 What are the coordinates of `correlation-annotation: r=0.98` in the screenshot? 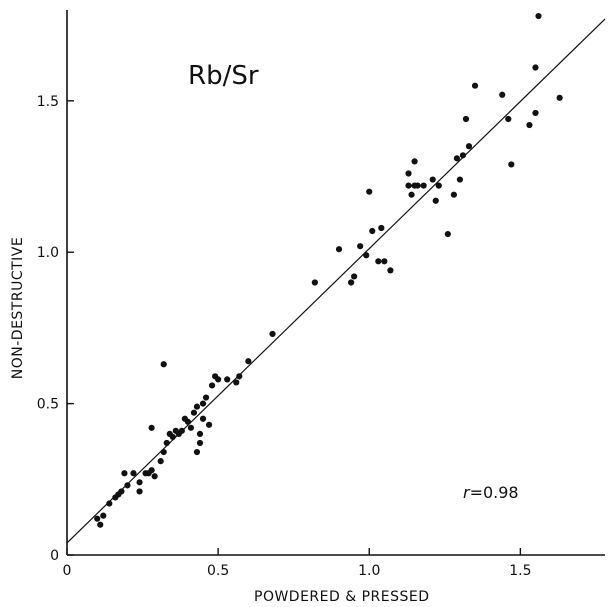 It's located at (491, 492).